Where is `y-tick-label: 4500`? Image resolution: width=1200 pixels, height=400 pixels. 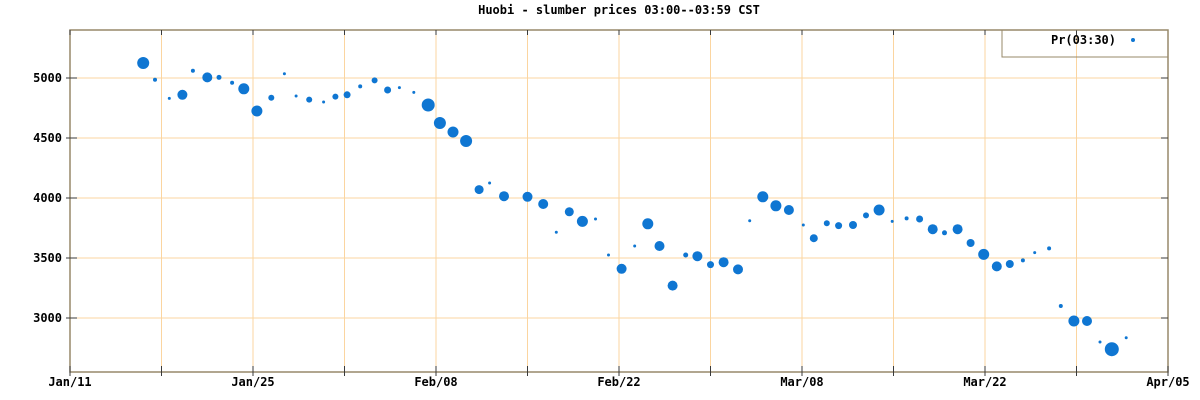
y-tick-label: 4500 is located at coordinates (47, 137).